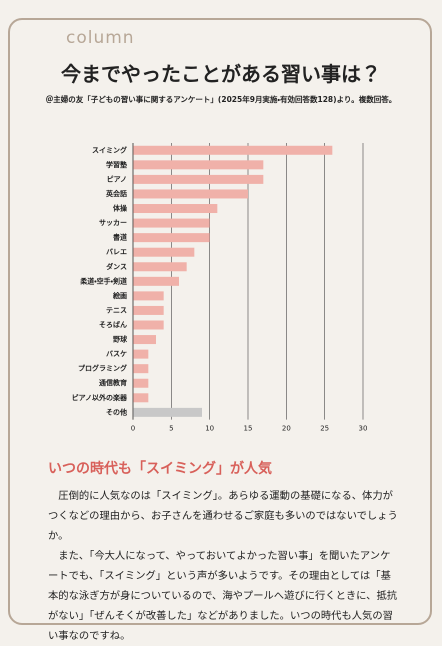  I want to click on y-tick-label: 野球, so click(120, 339).